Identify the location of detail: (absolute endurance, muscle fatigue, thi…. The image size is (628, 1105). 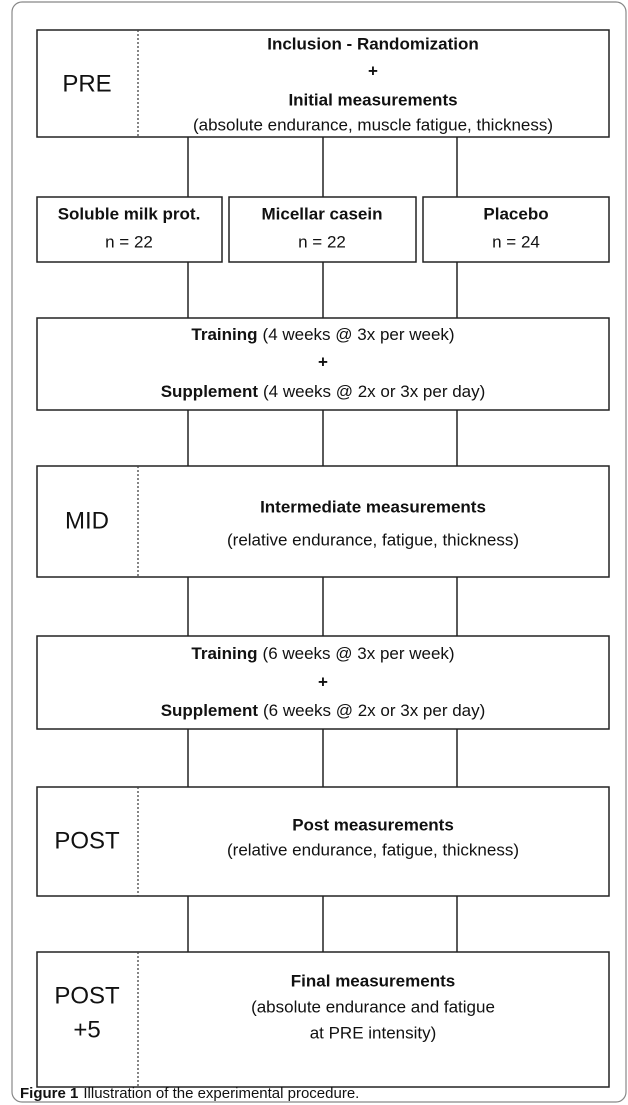
(373, 124).